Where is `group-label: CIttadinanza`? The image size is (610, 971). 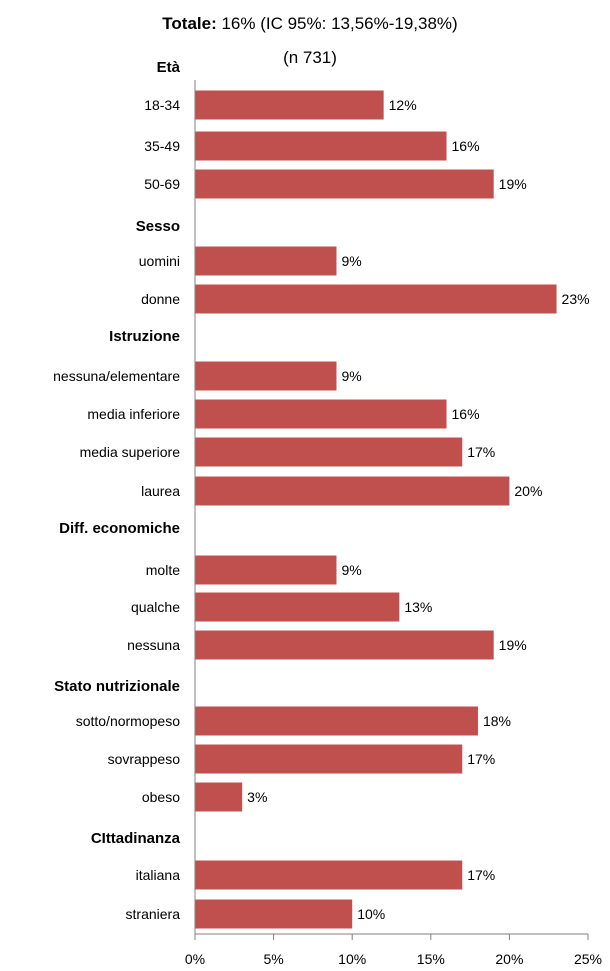 group-label: CIttadinanza is located at coordinates (136, 838).